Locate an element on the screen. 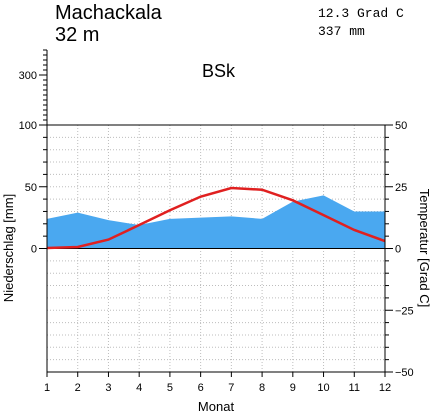 This screenshot has height=415, width=436. precip-tick-label: 100 is located at coordinates (28, 126).